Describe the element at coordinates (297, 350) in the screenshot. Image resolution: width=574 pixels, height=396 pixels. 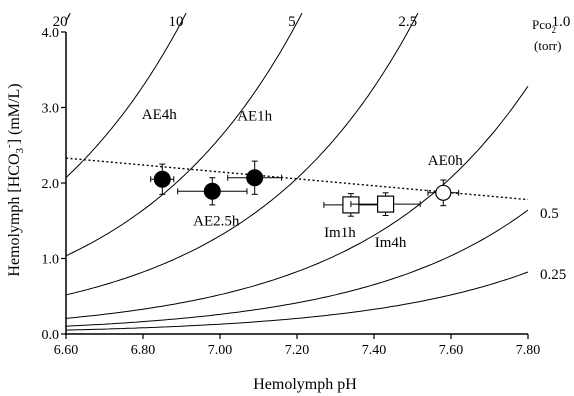
I see `x-tick-label: 7.20` at that location.